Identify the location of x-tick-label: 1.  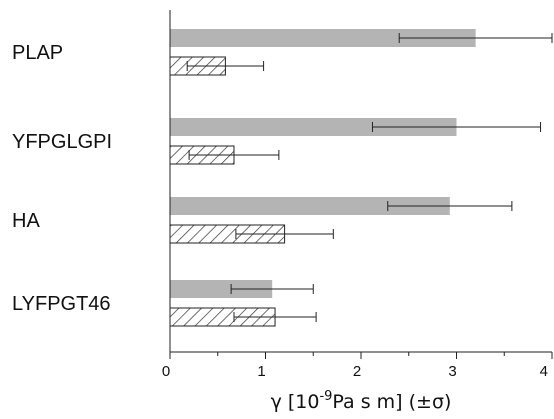
(261, 371).